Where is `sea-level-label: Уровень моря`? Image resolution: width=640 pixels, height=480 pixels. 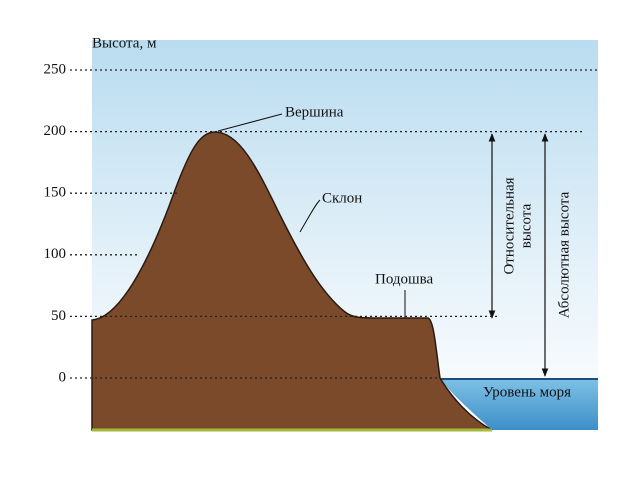 sea-level-label: Уровень моря is located at coordinates (527, 392).